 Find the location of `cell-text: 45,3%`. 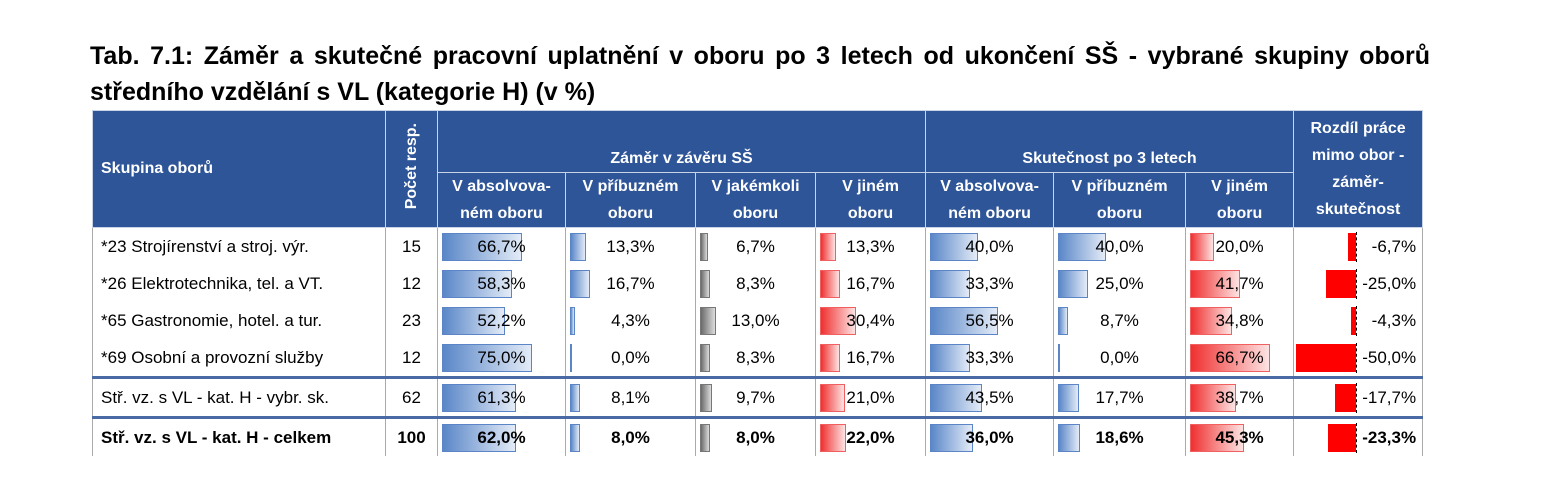

cell-text: 45,3% is located at coordinates (1239, 437).